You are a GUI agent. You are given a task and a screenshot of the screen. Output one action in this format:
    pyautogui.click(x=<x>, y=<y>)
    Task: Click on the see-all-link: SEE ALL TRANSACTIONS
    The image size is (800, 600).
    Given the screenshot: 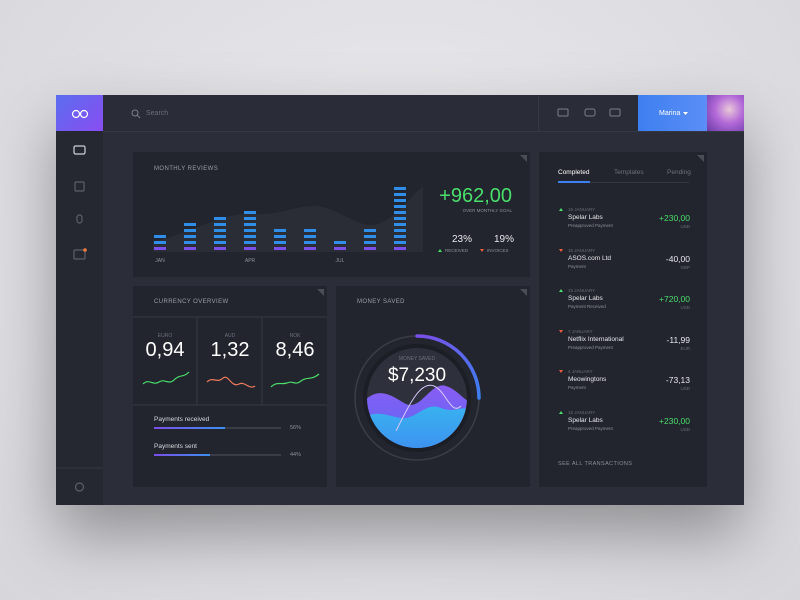 What is the action you would take?
    pyautogui.click(x=595, y=464)
    